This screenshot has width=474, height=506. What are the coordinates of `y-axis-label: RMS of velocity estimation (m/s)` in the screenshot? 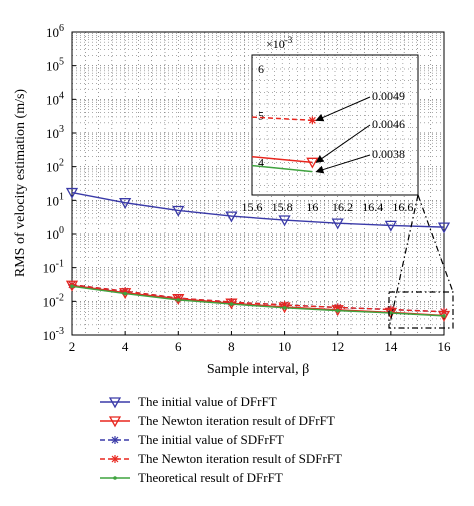 It's located at (20, 183).